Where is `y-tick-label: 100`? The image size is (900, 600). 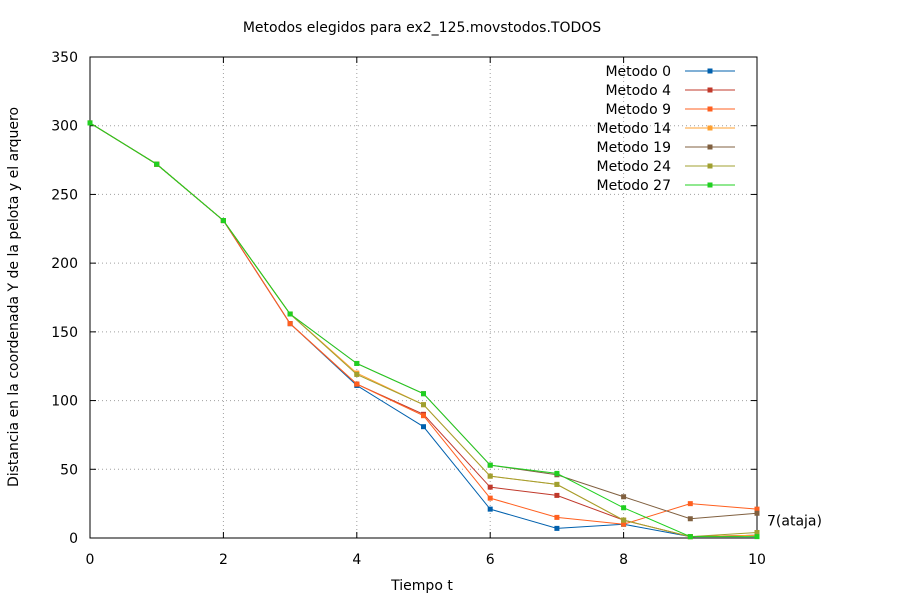 y-tick-label: 100 is located at coordinates (64, 402).